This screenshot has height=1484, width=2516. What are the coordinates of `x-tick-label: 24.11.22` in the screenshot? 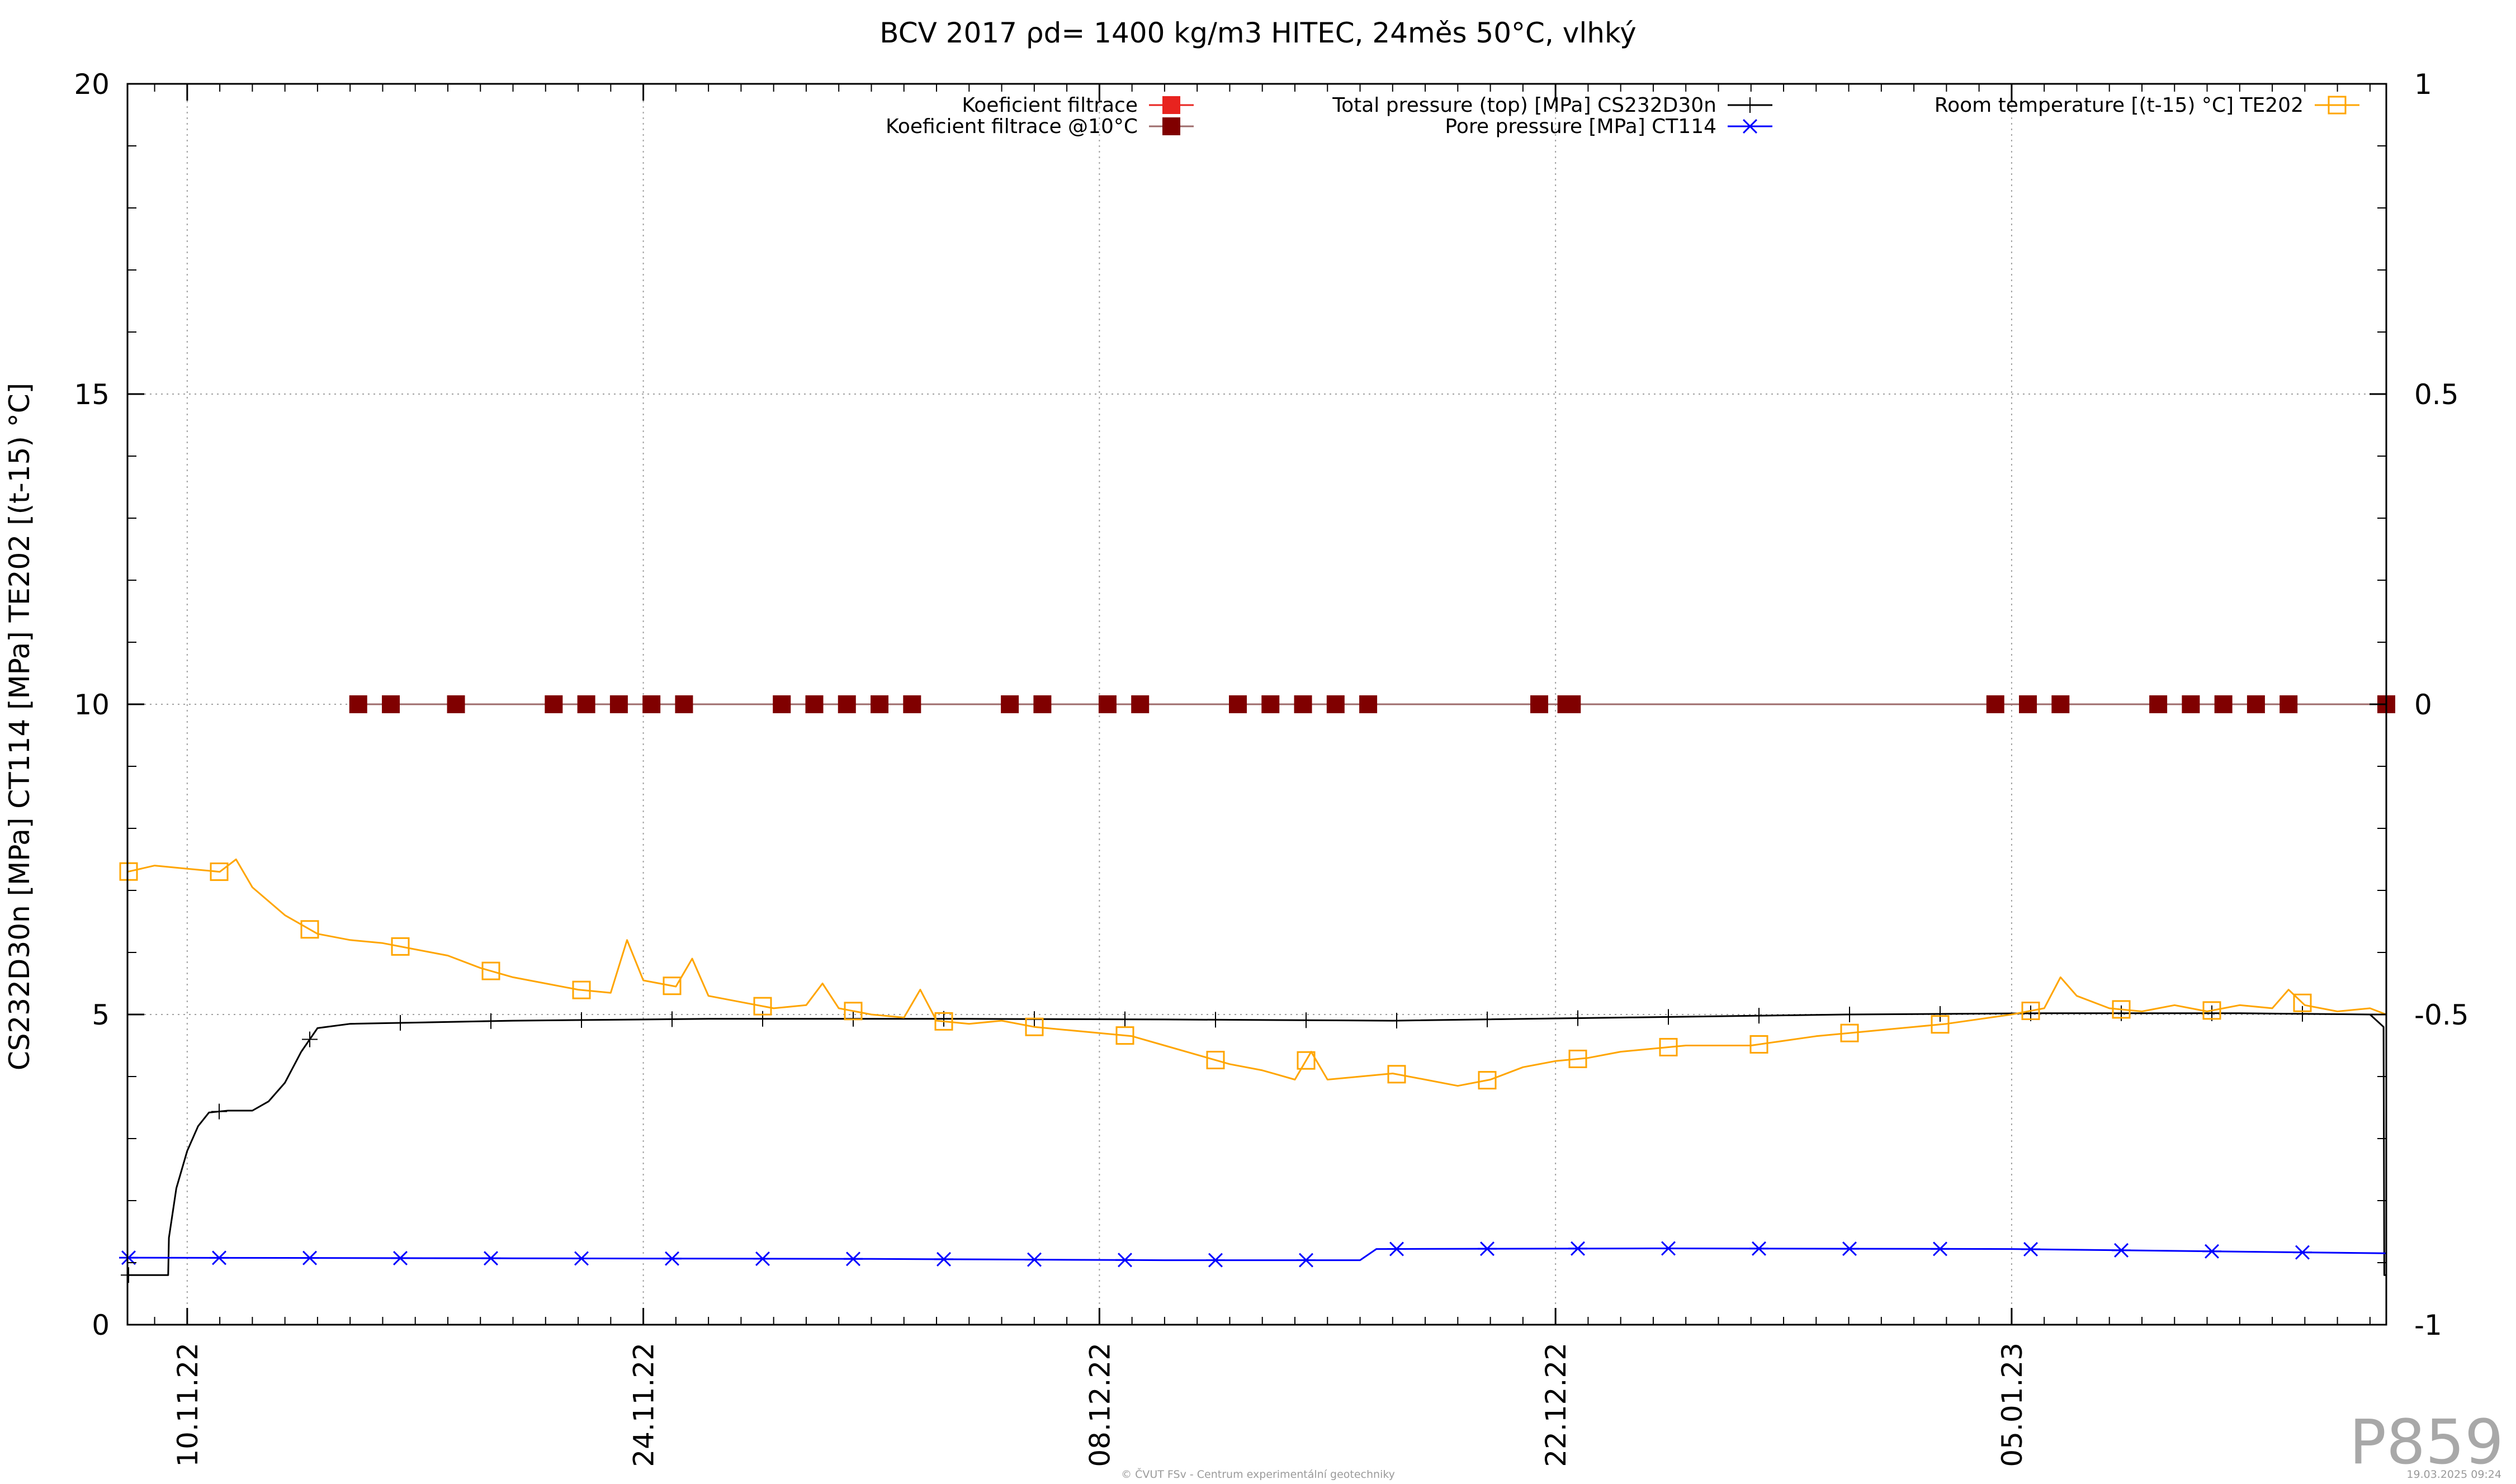 It's located at (644, 1405).